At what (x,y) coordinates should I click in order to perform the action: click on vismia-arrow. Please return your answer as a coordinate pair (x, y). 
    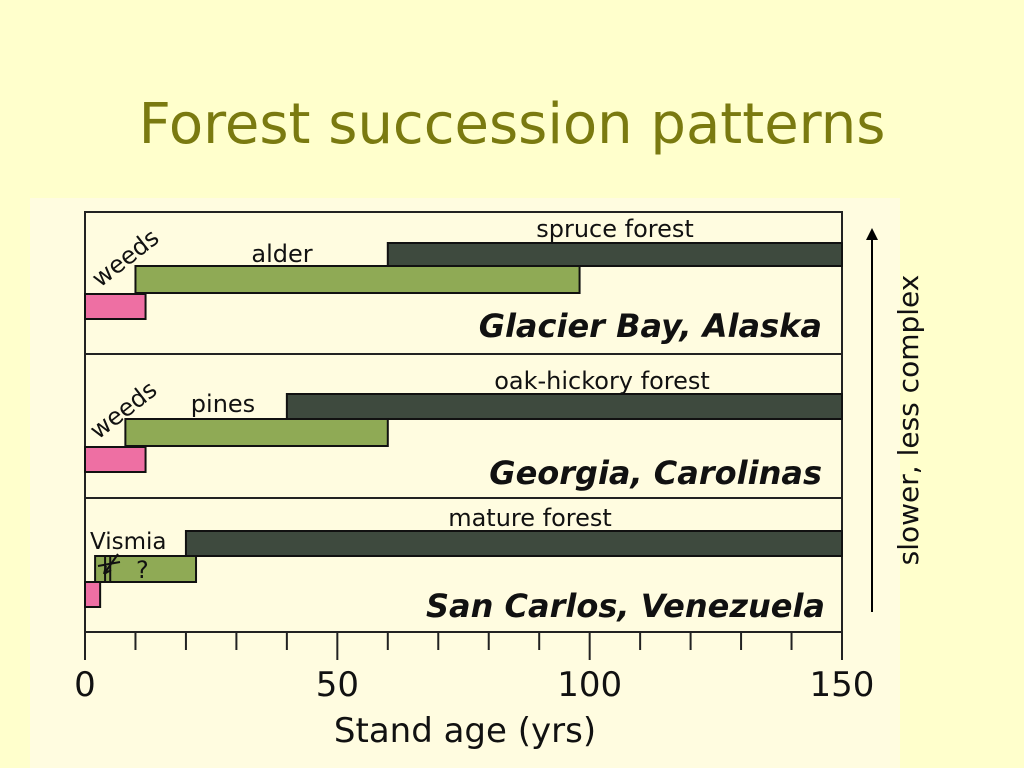
    Looking at the image, I should click on (109, 564).